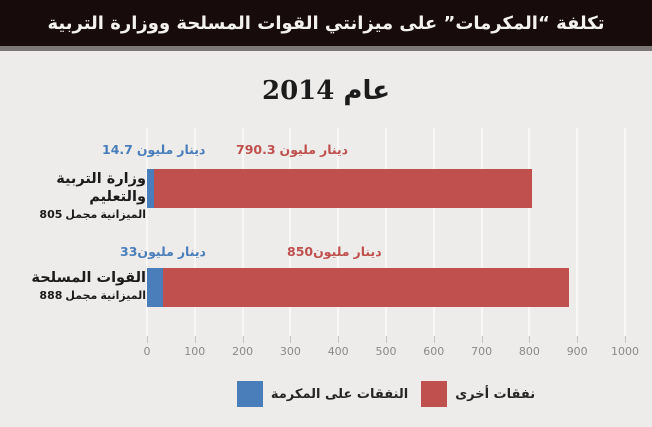  I want to click on category-budget-total: 888 مجمل الميزانية, so click(92, 296).